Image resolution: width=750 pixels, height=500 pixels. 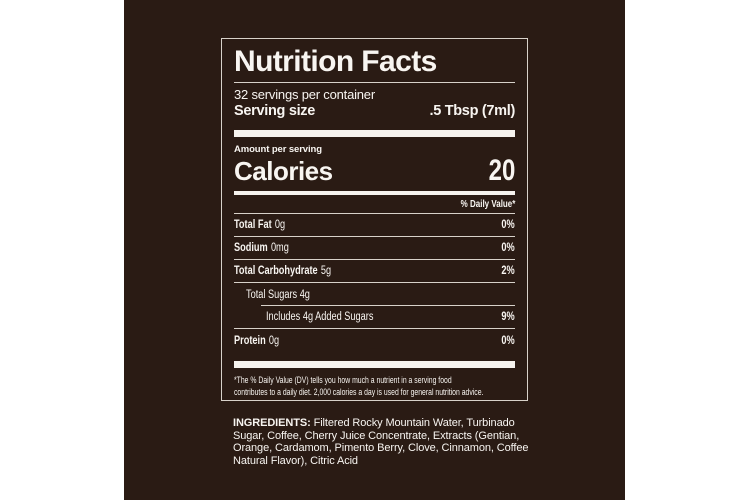 What do you see at coordinates (374, 204) in the screenshot?
I see `daily-value-header: % Daily Value*` at bounding box center [374, 204].